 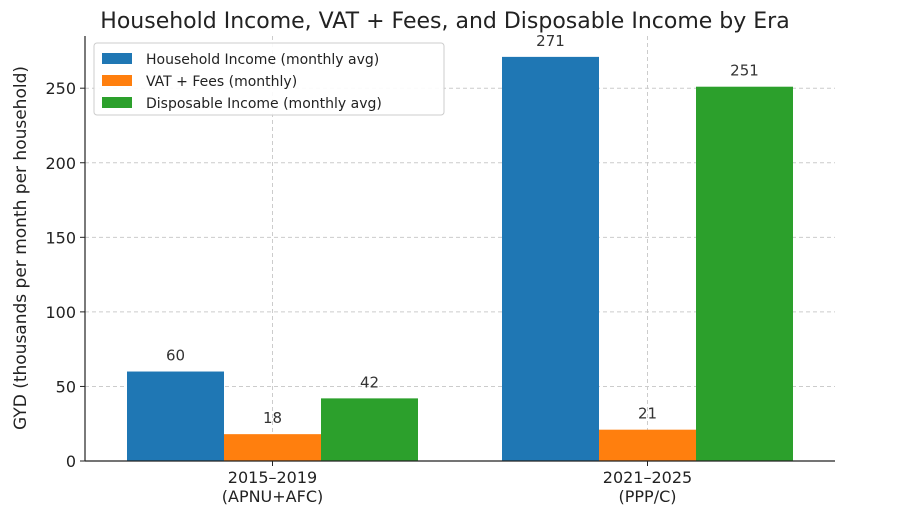 What do you see at coordinates (369, 382) in the screenshot?
I see `data-label: 42` at bounding box center [369, 382].